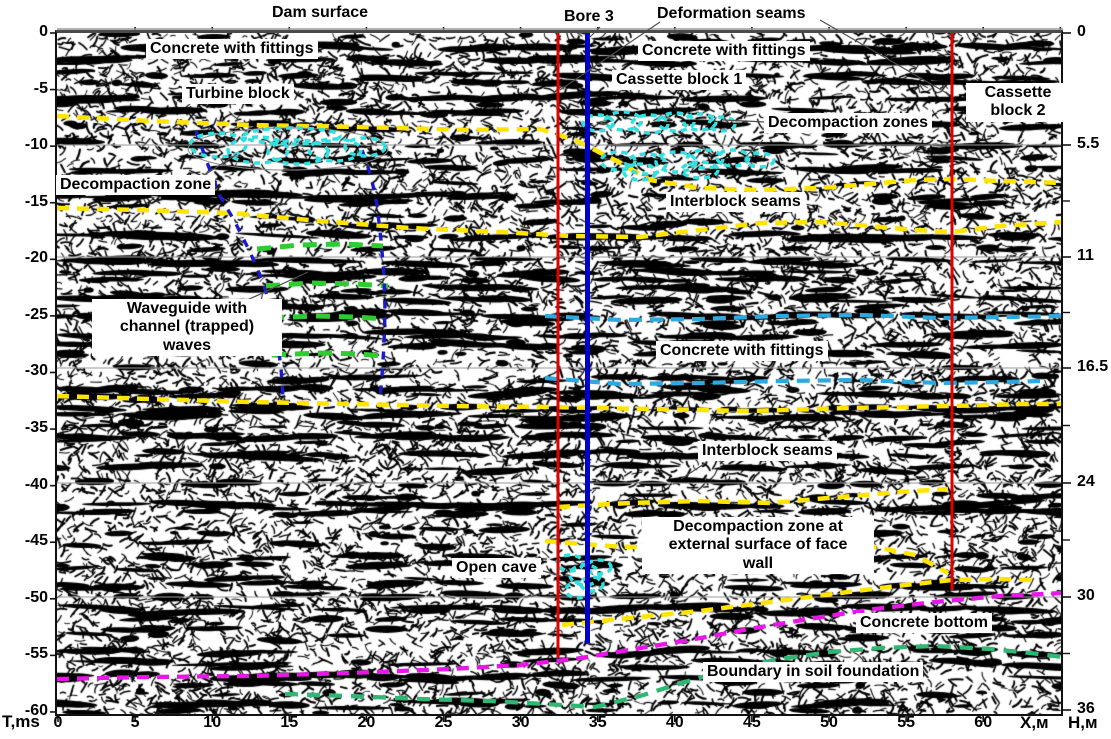 The width and height of the screenshot is (1111, 739). Describe the element at coordinates (1086, 595) in the screenshot. I see `right-tick-label: 30` at that location.